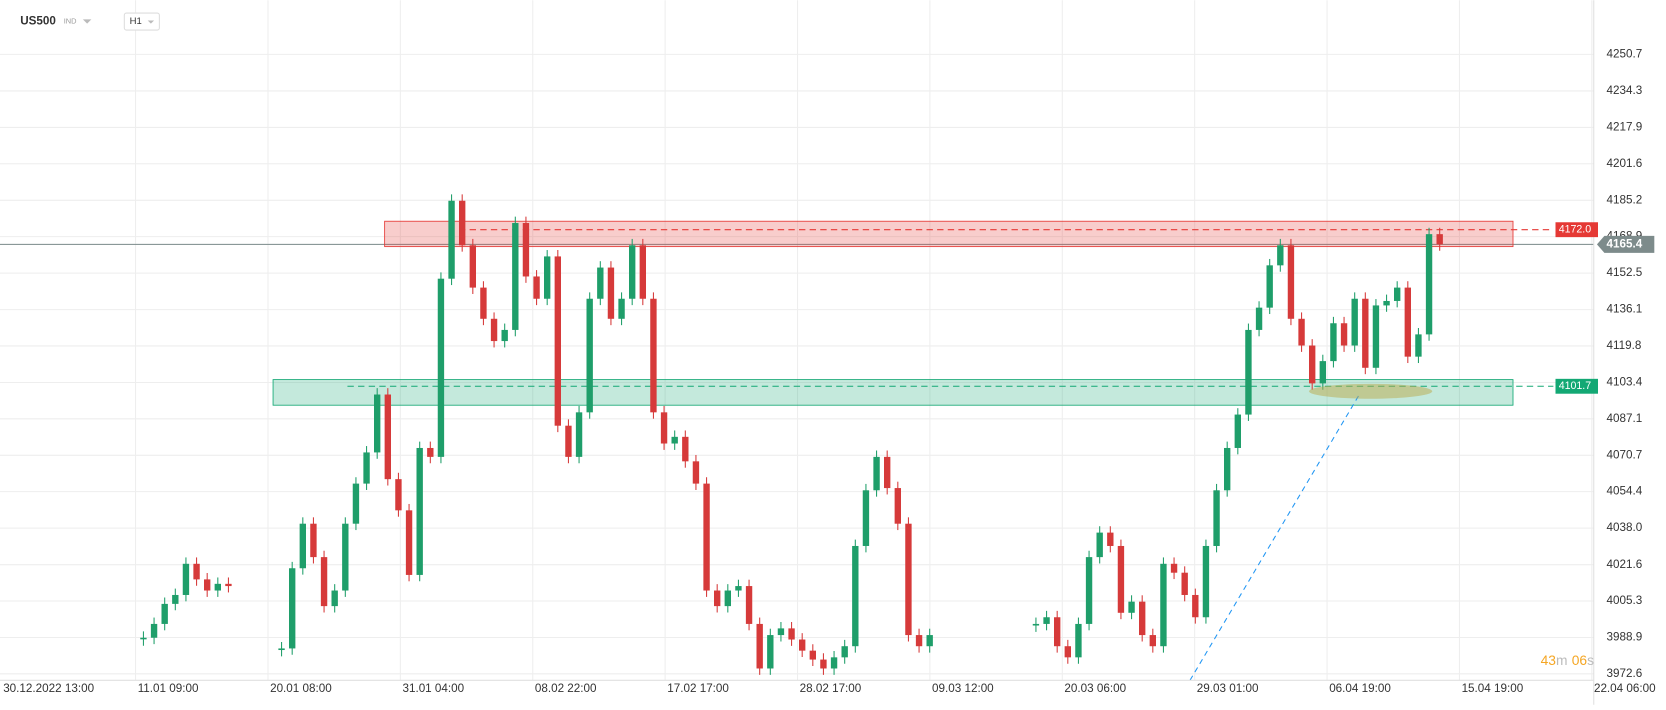 The width and height of the screenshot is (1666, 710). I want to click on y-tick-label: 4038.0, so click(1625, 527).